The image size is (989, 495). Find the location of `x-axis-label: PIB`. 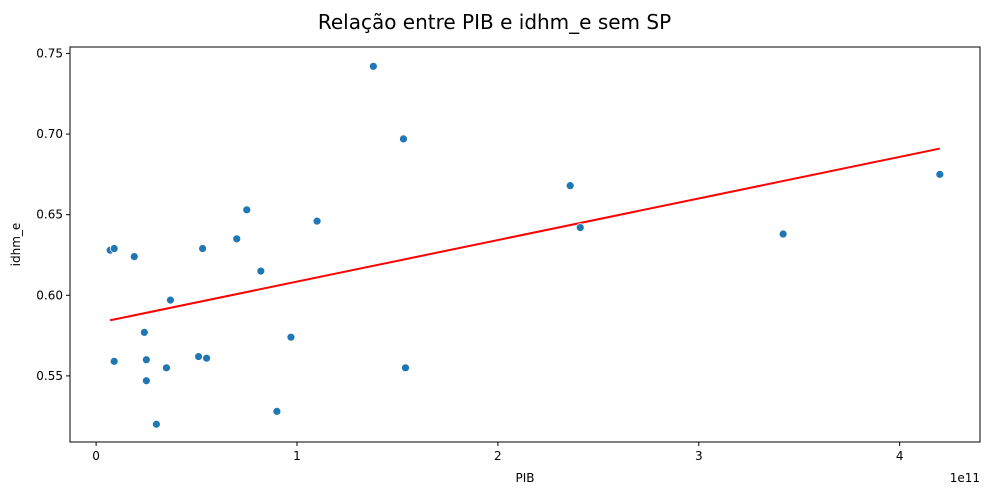

x-axis-label: PIB is located at coordinates (524, 478).